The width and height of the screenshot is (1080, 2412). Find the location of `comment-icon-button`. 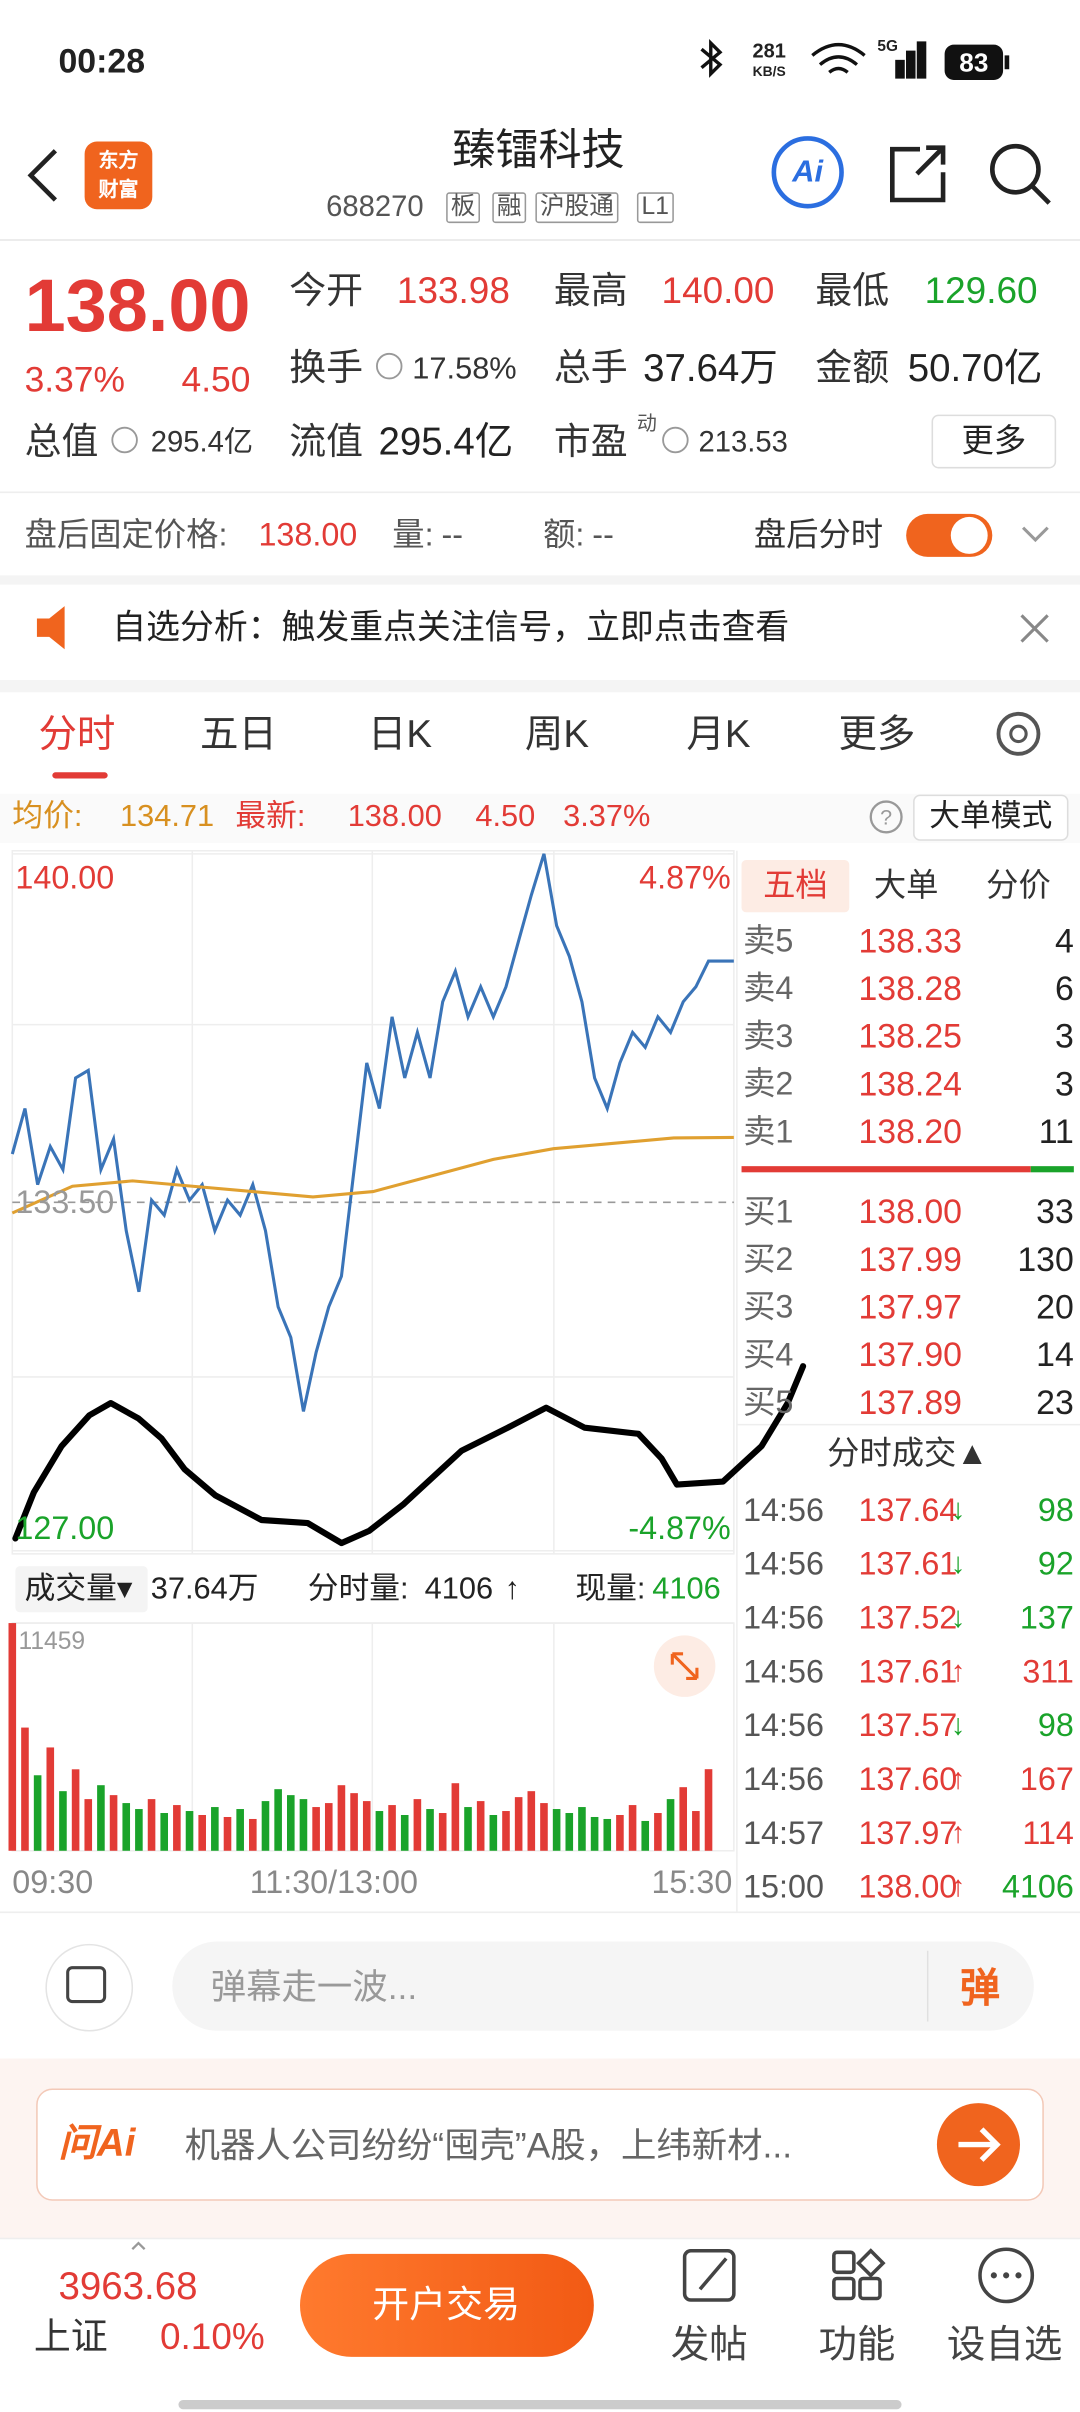

comment-icon-button is located at coordinates (89, 1987).